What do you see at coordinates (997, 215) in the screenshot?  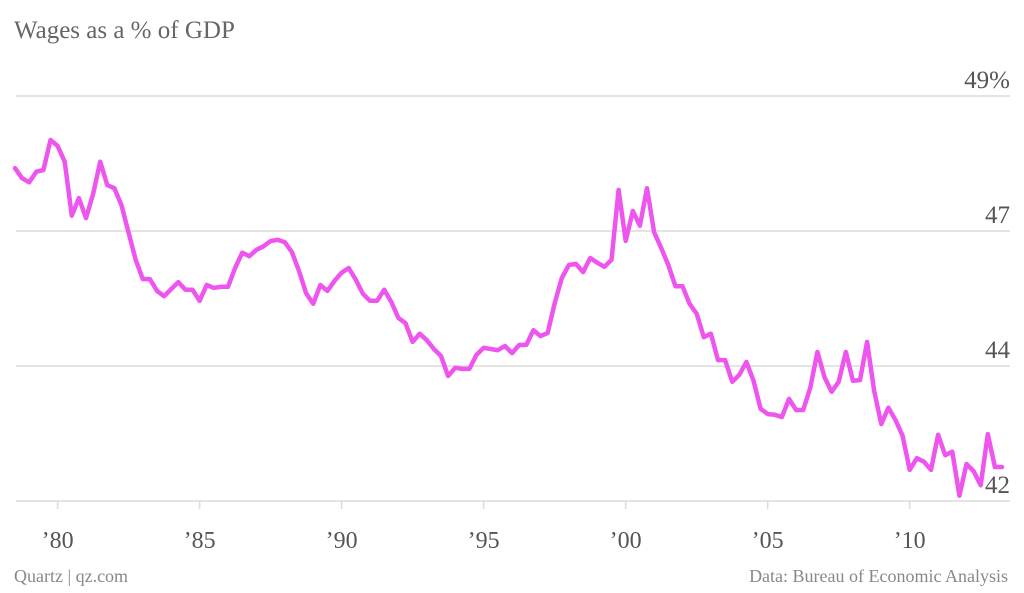 I see `y-tick-label: 47` at bounding box center [997, 215].